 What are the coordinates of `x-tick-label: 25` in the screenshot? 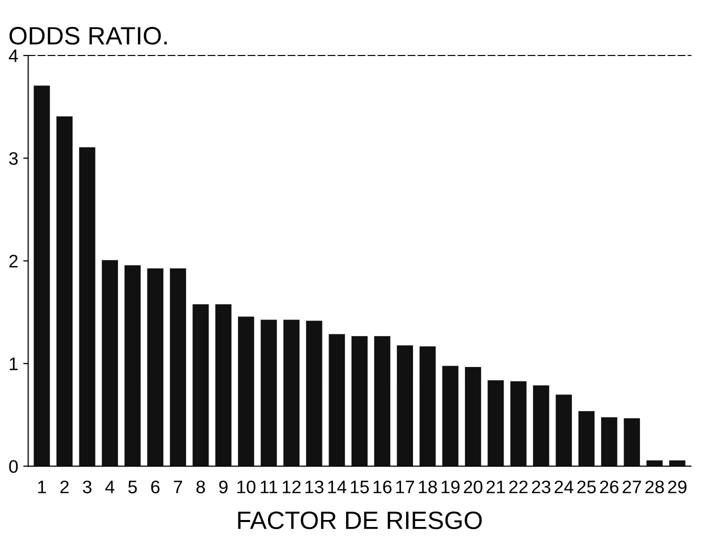 It's located at (586, 487).